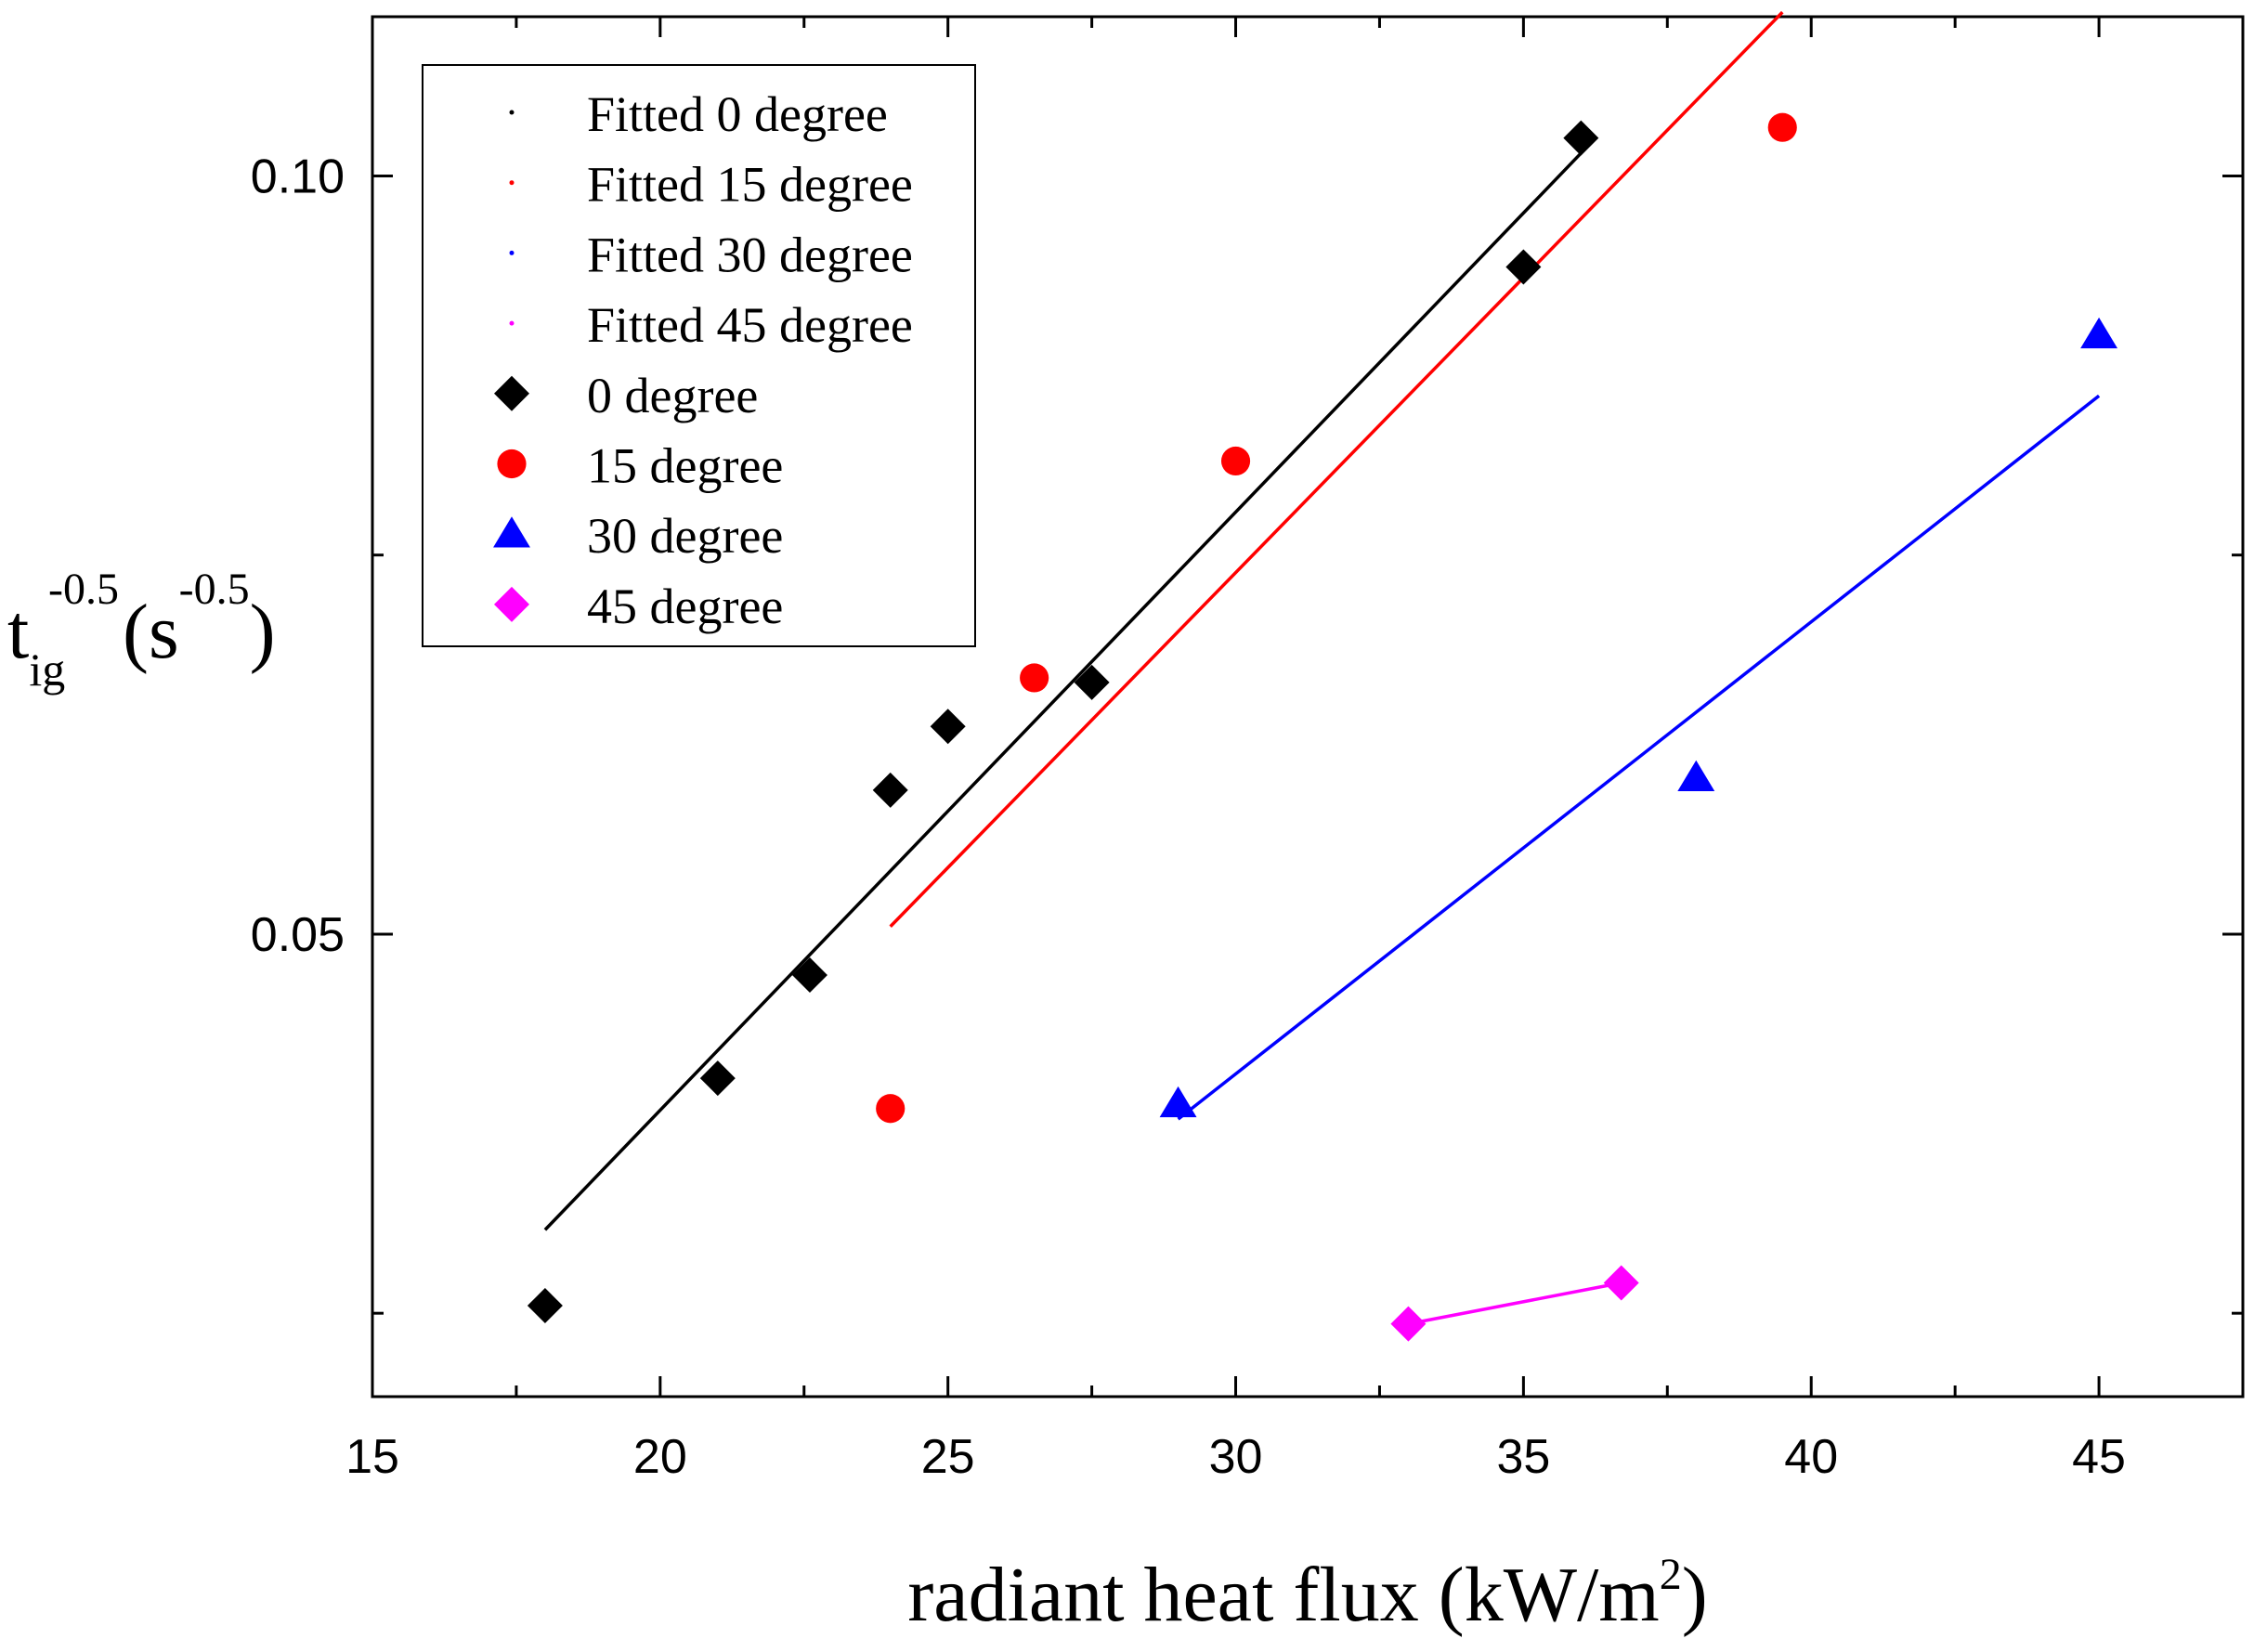  Describe the element at coordinates (660, 1457) in the screenshot. I see `x-tick-label: 20` at that location.